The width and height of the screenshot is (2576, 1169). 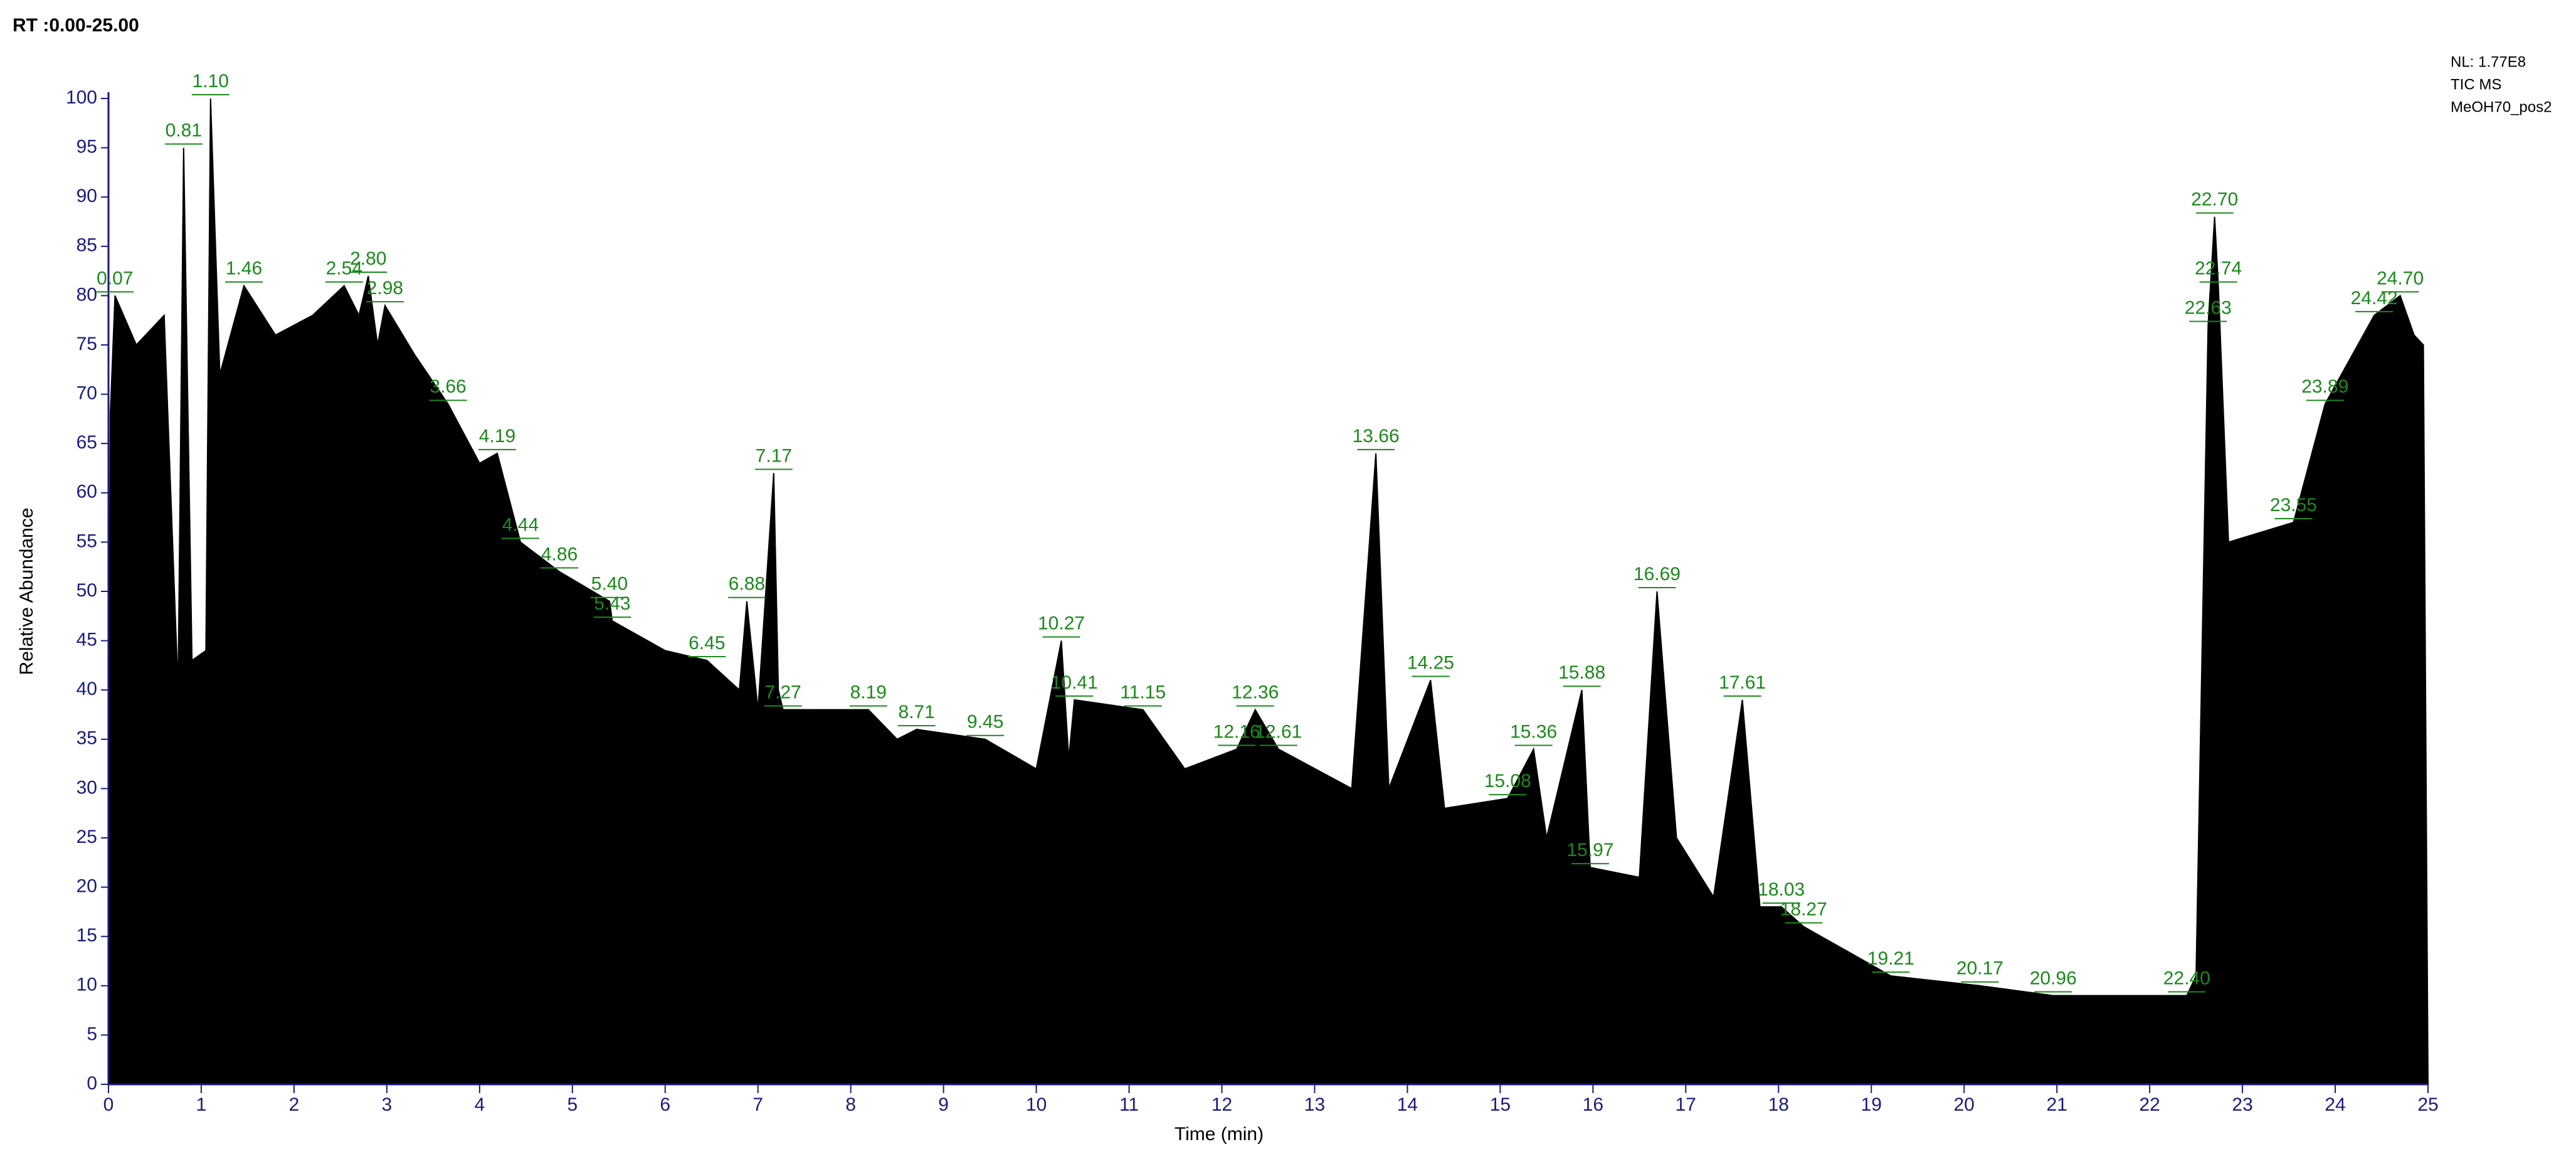 What do you see at coordinates (2053, 978) in the screenshot?
I see `peak-label: 20.96` at bounding box center [2053, 978].